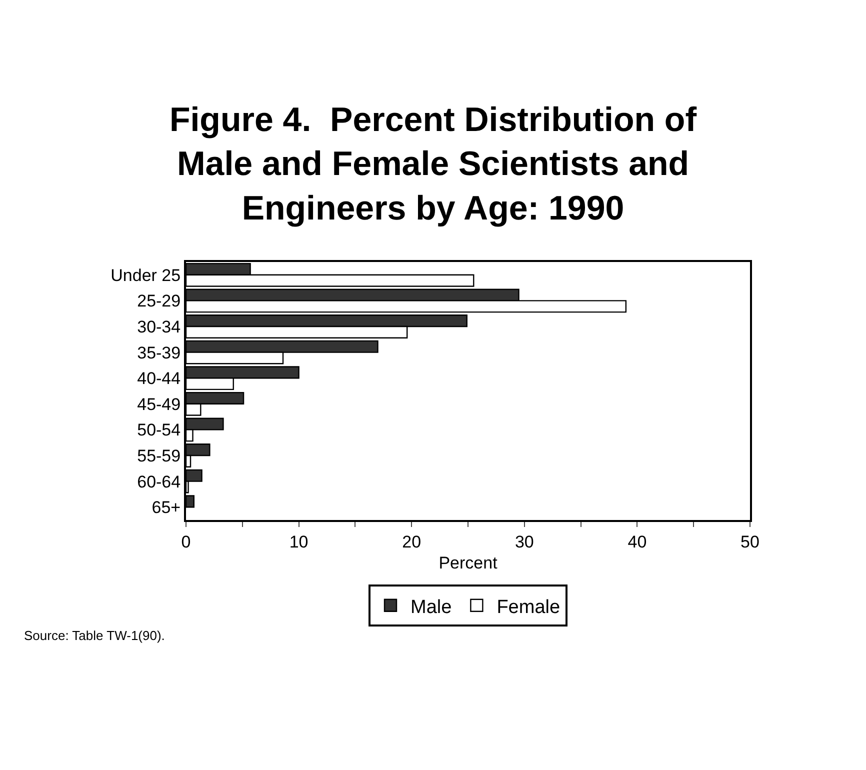 Image resolution: width=866 pixels, height=770 pixels. Describe the element at coordinates (159, 482) in the screenshot. I see `y-tick-label: 60-64` at that location.